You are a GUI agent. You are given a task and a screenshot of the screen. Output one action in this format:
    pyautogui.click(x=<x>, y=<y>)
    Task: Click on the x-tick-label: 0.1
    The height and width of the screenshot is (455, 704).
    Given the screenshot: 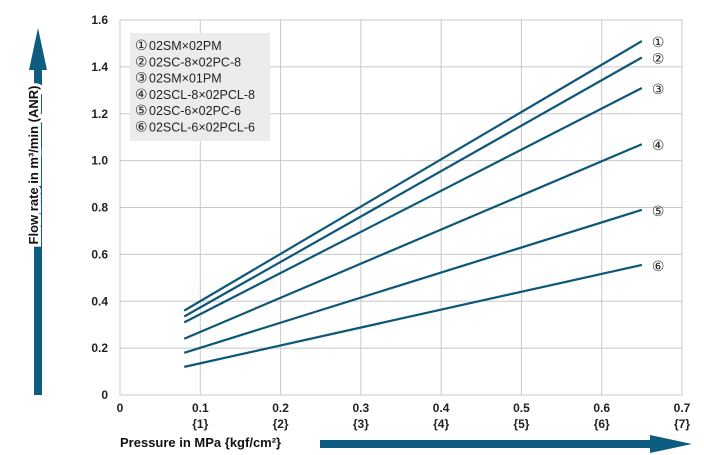 What is the action you would take?
    pyautogui.click(x=200, y=408)
    